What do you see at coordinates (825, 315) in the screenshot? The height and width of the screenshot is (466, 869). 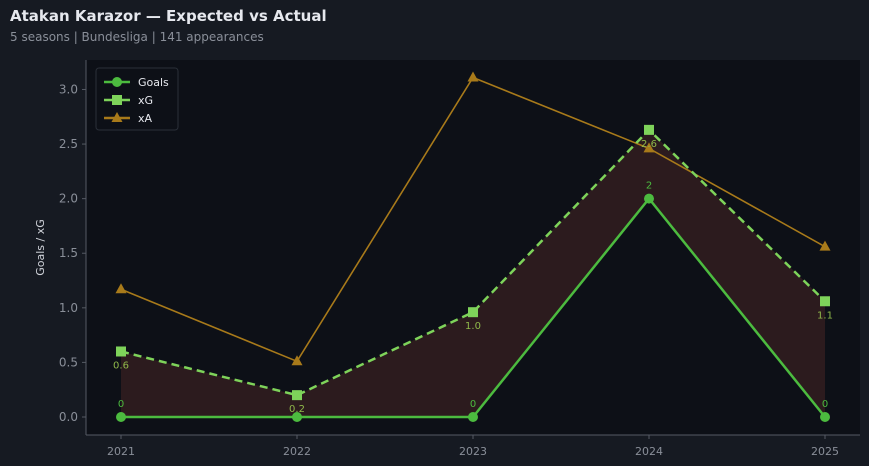 I see `xg-data-label: 1.1` at bounding box center [825, 315].